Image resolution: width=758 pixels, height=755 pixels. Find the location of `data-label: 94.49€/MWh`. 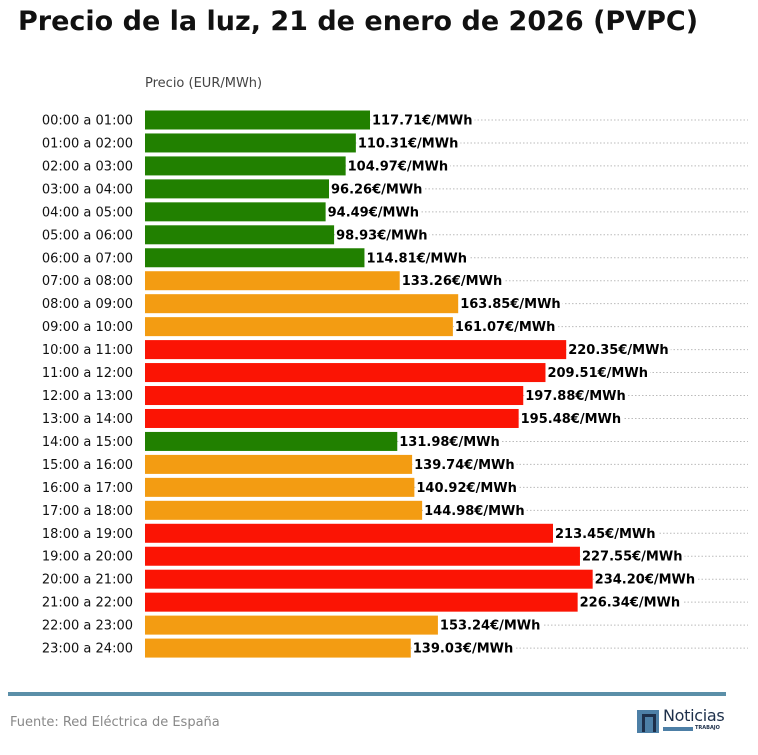

data-label: 94.49€/MWh is located at coordinates (373, 212).